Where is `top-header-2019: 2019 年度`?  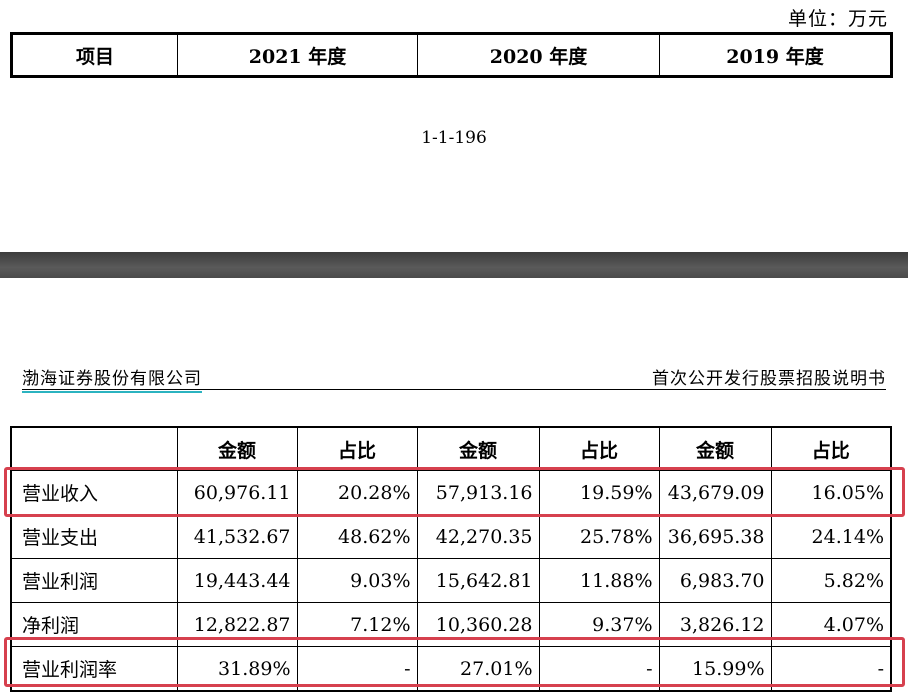
top-header-2019: 2019 年度 is located at coordinates (775, 55).